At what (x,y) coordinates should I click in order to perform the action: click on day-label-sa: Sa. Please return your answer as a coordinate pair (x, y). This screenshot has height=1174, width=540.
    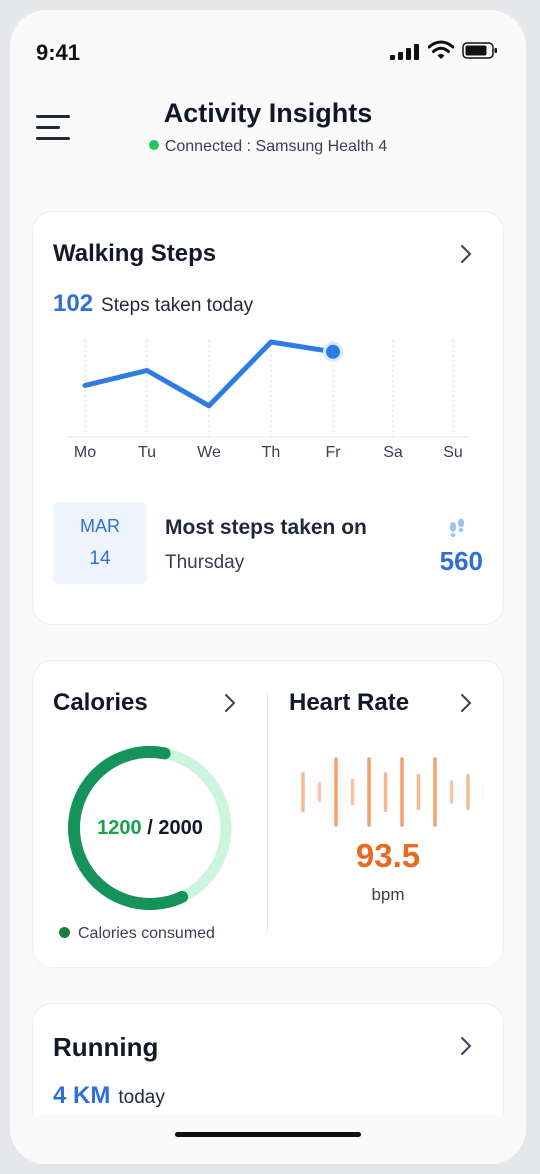
    Looking at the image, I should click on (393, 452).